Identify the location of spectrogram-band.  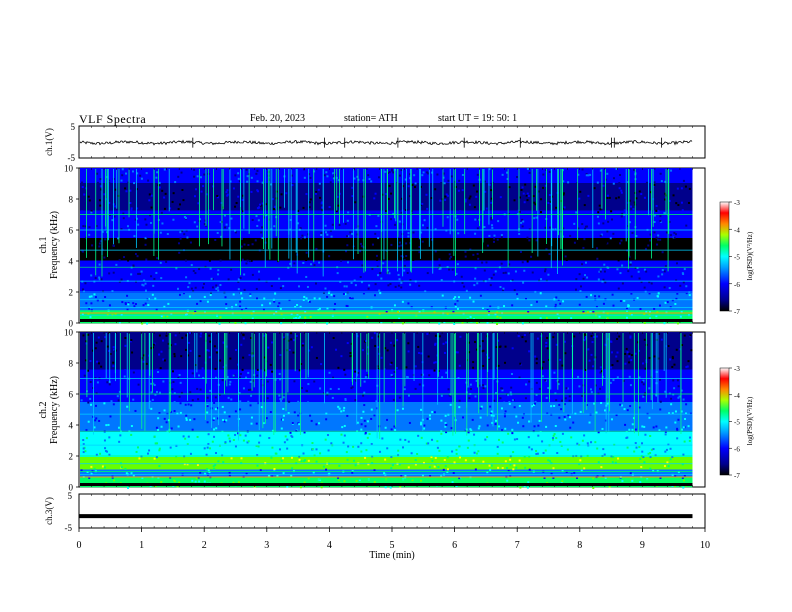
(386, 358).